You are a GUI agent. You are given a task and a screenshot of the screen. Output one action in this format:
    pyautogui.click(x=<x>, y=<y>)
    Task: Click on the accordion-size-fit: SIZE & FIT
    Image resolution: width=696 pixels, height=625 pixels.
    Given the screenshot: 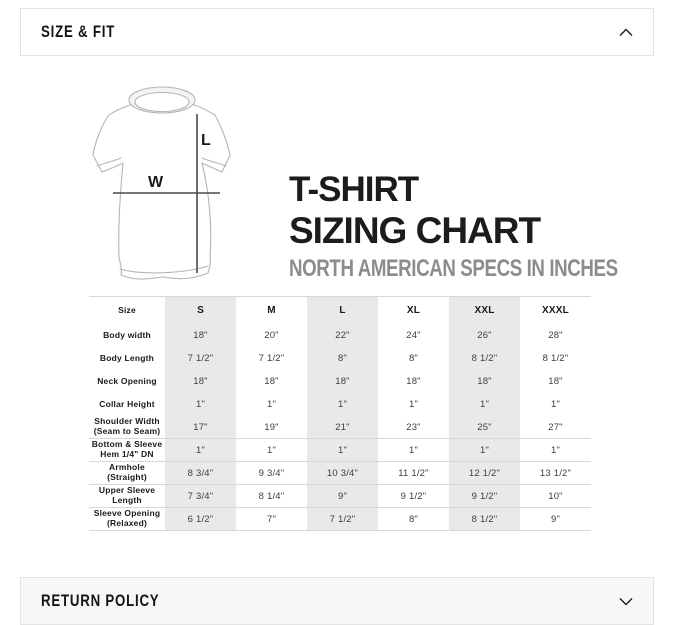 What is the action you would take?
    pyautogui.click(x=337, y=32)
    